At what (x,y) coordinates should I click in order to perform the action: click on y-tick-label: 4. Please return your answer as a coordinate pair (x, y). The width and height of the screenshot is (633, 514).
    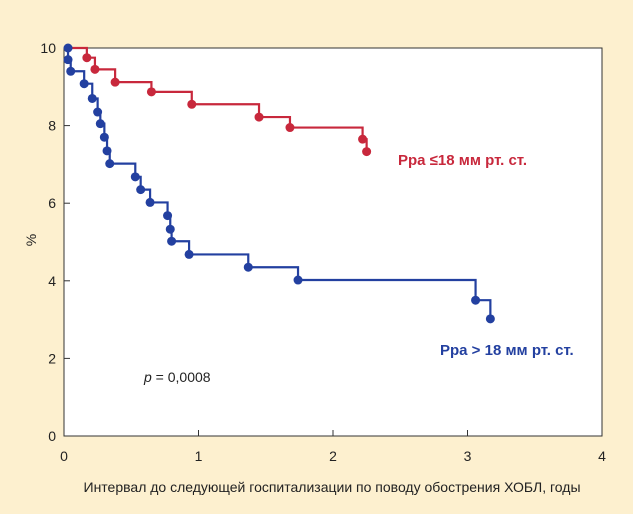
    Looking at the image, I should click on (52, 281).